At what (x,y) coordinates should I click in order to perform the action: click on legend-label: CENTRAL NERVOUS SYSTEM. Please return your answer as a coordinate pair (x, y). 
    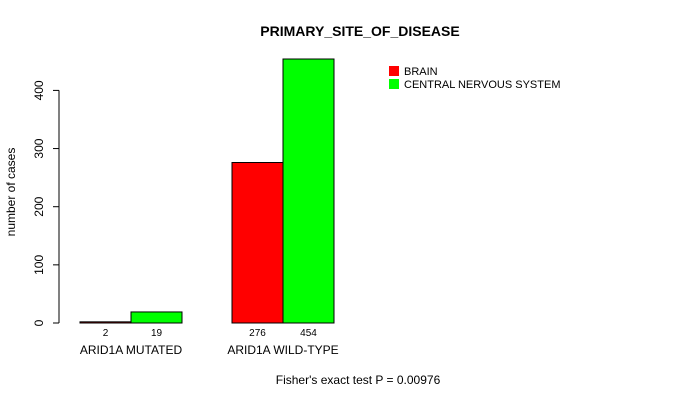
    Looking at the image, I should click on (482, 85).